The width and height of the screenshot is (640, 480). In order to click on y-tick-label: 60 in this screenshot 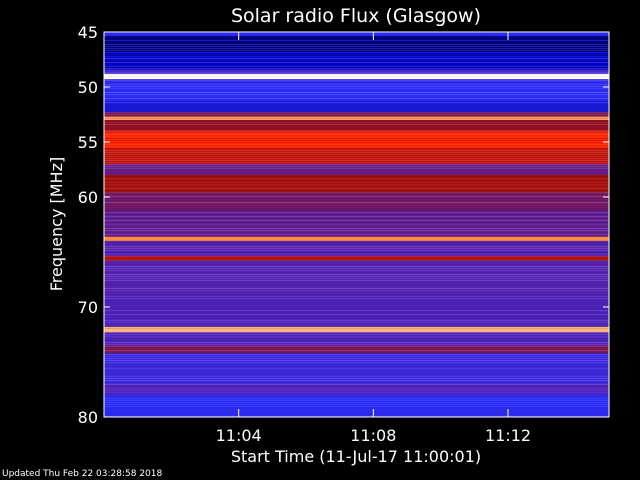, I will do `click(88, 197)`.